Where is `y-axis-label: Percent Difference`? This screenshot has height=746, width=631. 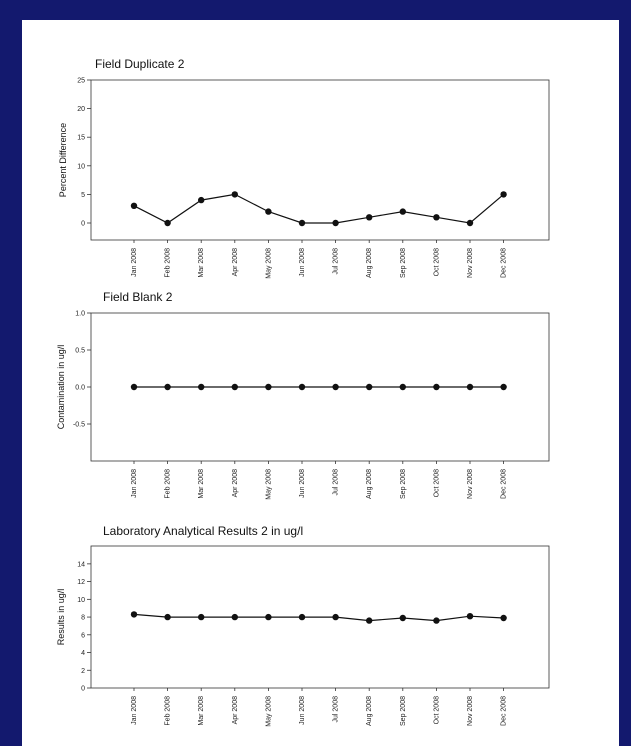 y-axis-label: Percent Difference is located at coordinates (63, 160).